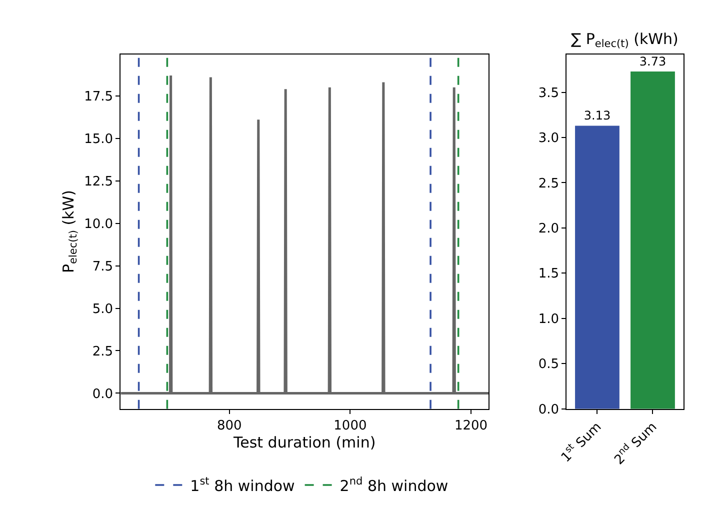 The height and width of the screenshot is (521, 707). What do you see at coordinates (652, 61) in the screenshot?
I see `data-label: 3.73` at bounding box center [652, 61].